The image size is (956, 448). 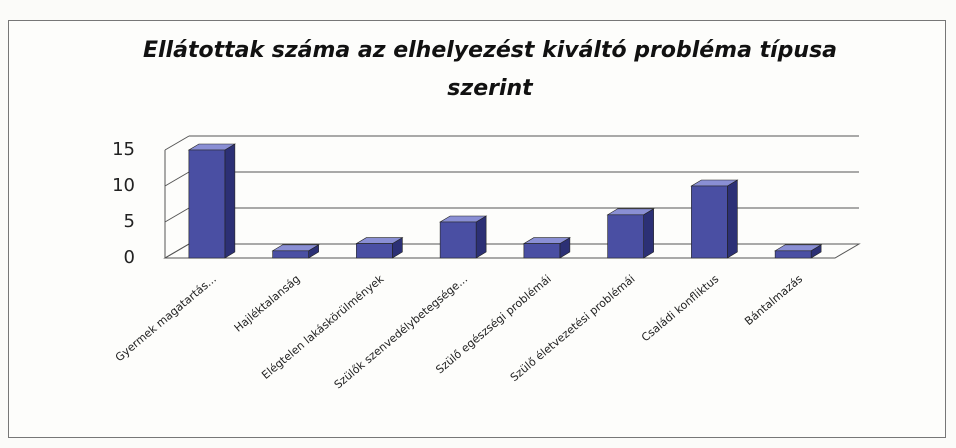 What do you see at coordinates (773, 300) in the screenshot?
I see `x-tick-label: Bántalmazás` at bounding box center [773, 300].